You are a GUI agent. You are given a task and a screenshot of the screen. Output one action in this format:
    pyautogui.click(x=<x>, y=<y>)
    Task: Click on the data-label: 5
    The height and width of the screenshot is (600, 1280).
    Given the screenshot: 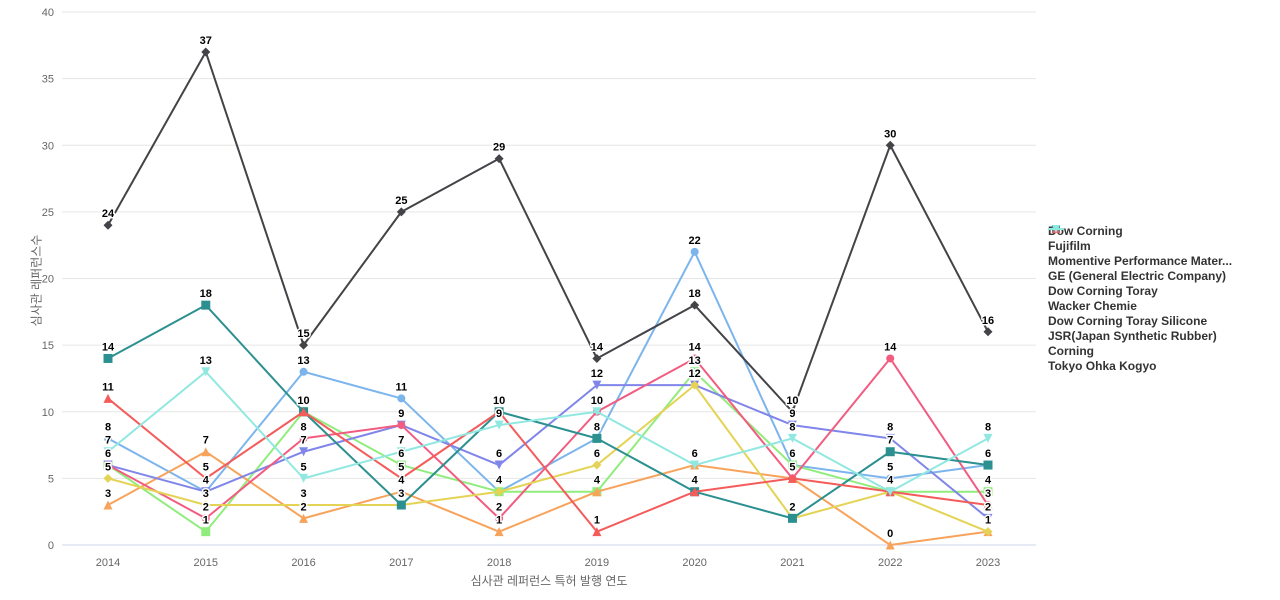 What is the action you would take?
    pyautogui.click(x=792, y=467)
    